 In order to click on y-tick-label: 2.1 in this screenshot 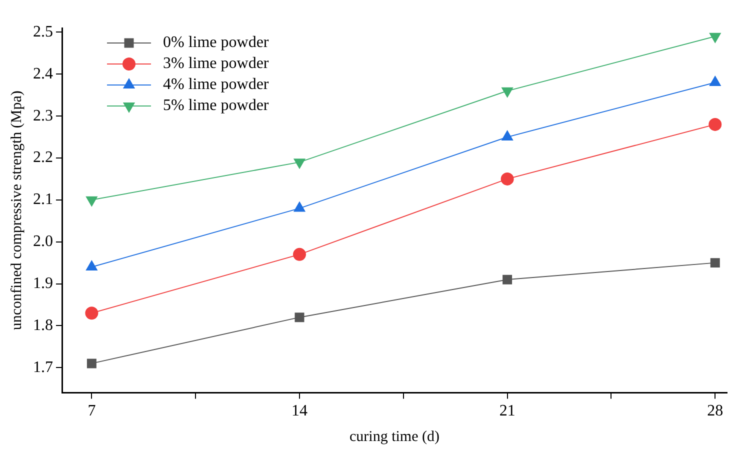, I will do `click(43, 199)`.